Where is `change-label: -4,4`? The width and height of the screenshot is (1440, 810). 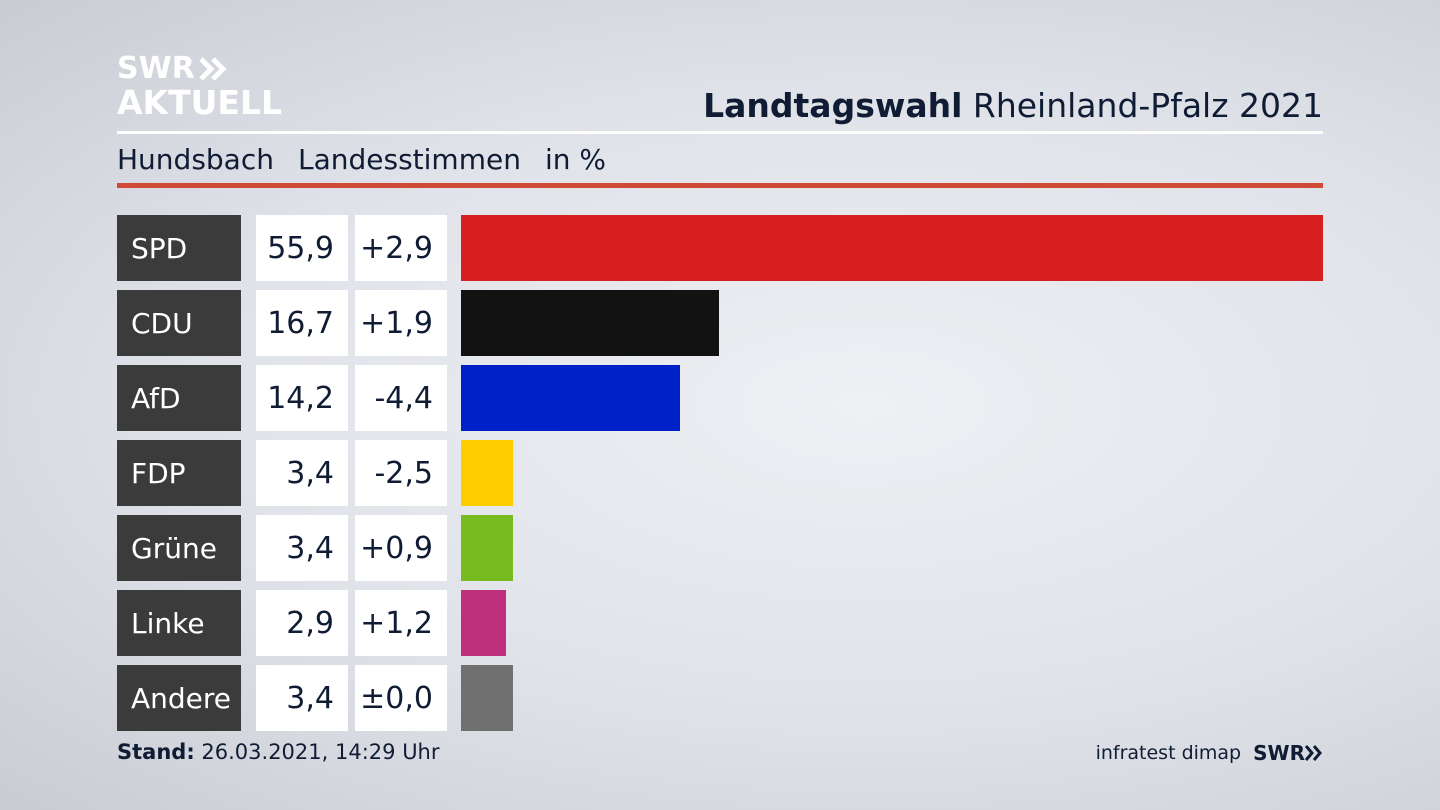
change-label: -4,4 is located at coordinates (401, 398).